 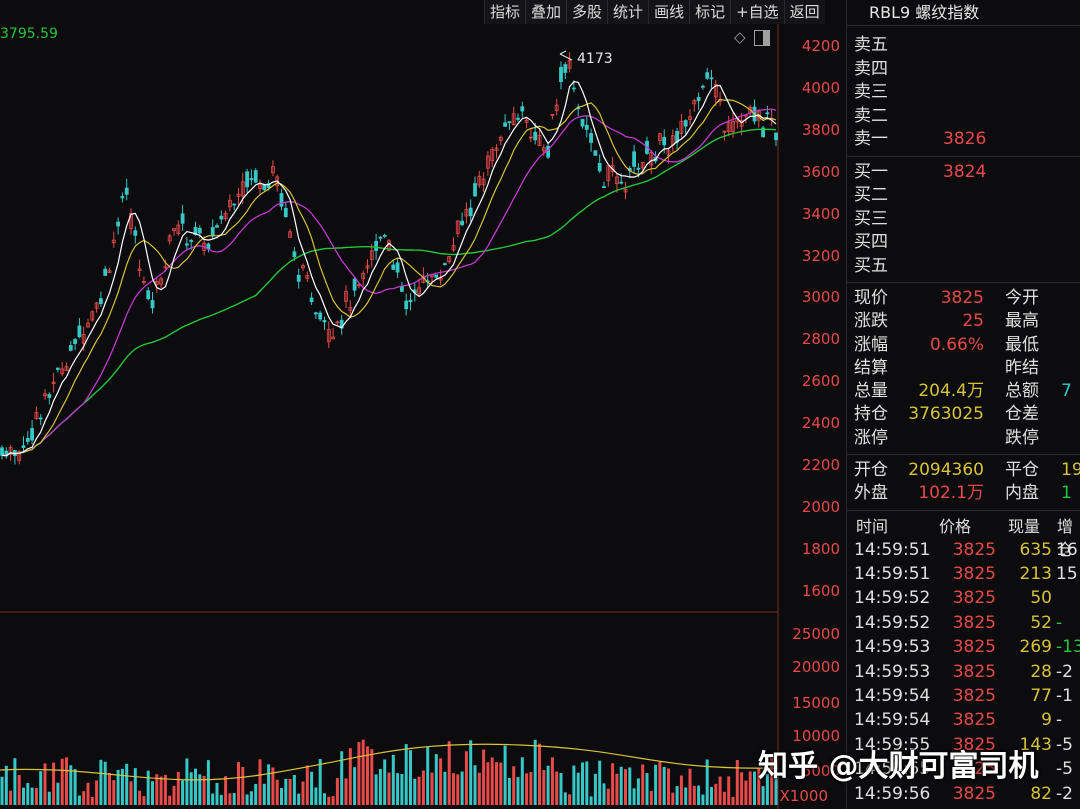 I want to click on tick-volume: 269, so click(x=1035, y=647).